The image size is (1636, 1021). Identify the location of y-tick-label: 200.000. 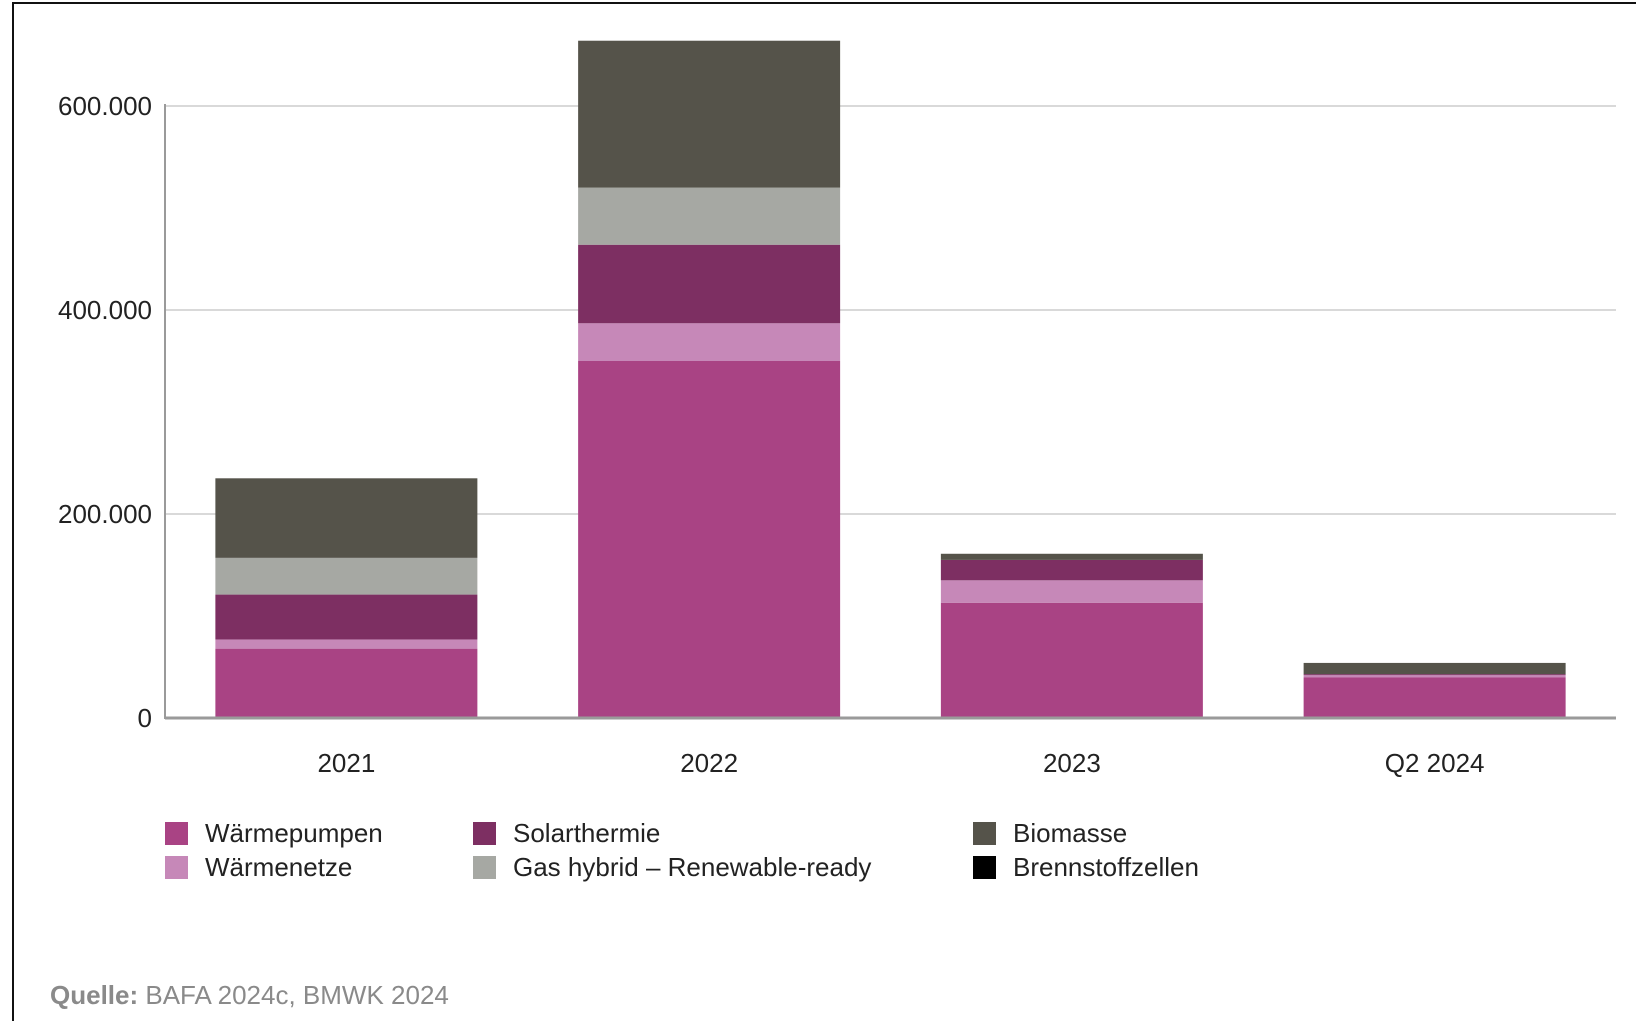
(105, 514).